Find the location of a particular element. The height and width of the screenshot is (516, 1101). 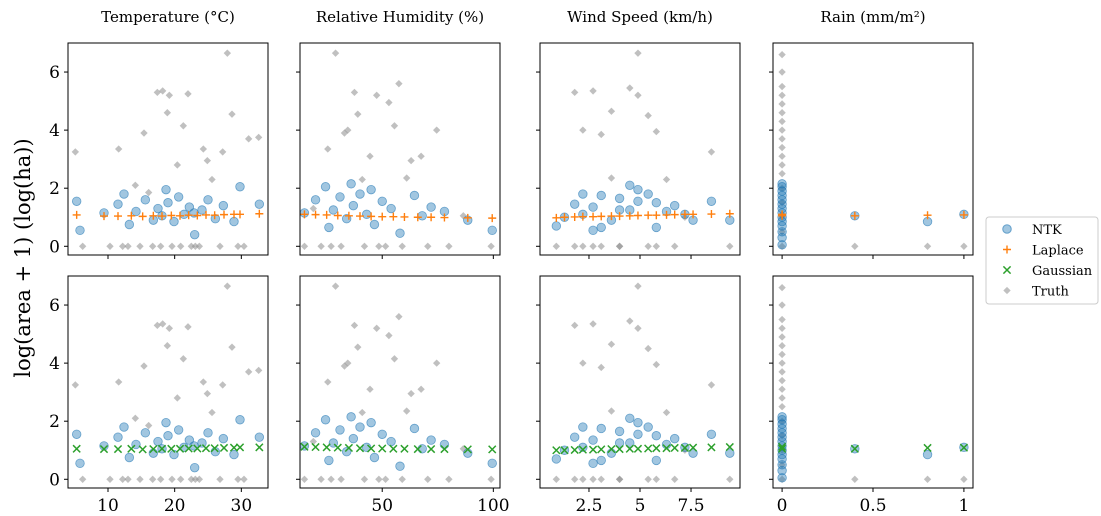

x-tick-label: 0.5 is located at coordinates (872, 506).